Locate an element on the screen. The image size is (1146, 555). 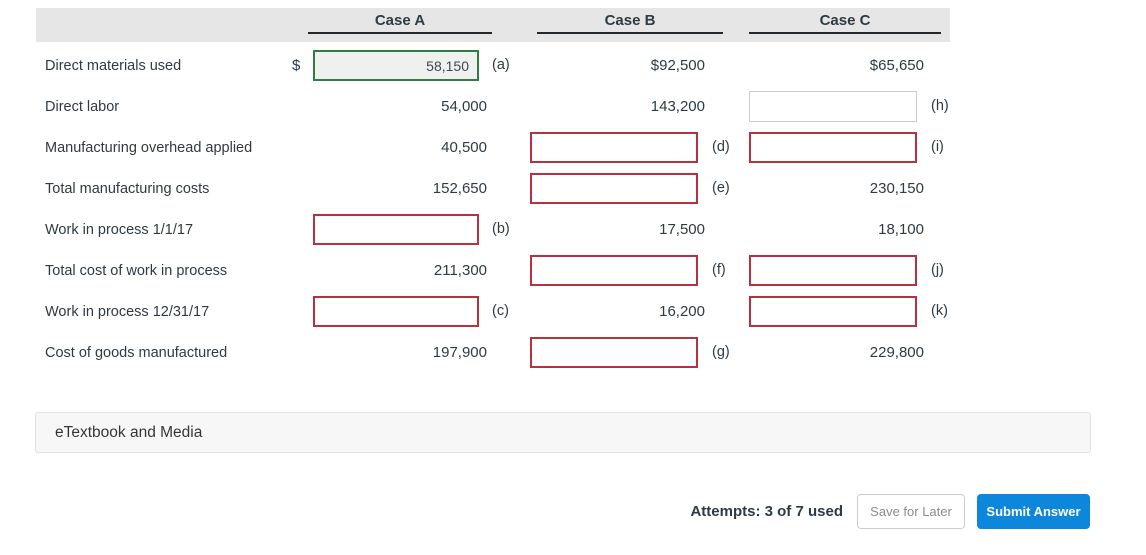
row-label: Total cost of work in process is located at coordinates (136, 270).